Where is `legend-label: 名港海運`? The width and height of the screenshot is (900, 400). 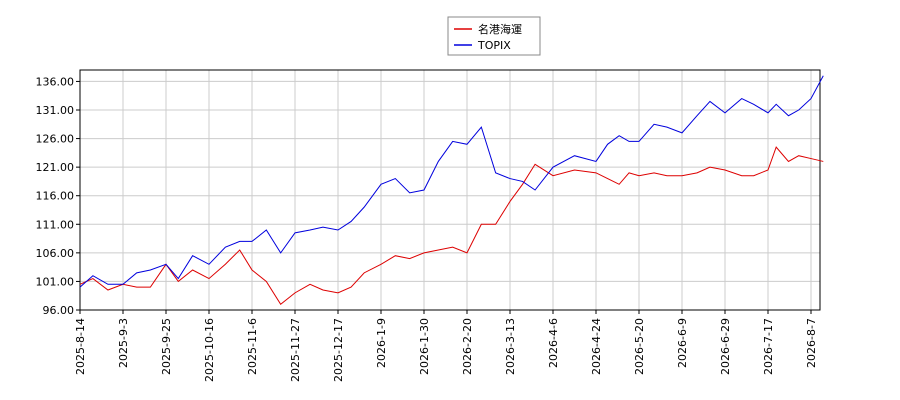
legend-label: 名港海運 is located at coordinates (500, 29).